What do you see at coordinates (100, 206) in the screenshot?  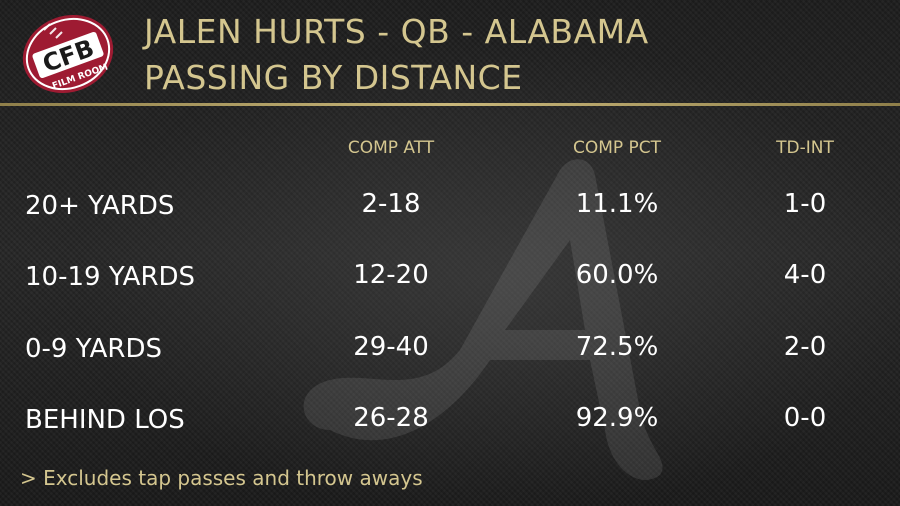 I see `row-label-20-plus-yards: 20+ YARDS` at bounding box center [100, 206].